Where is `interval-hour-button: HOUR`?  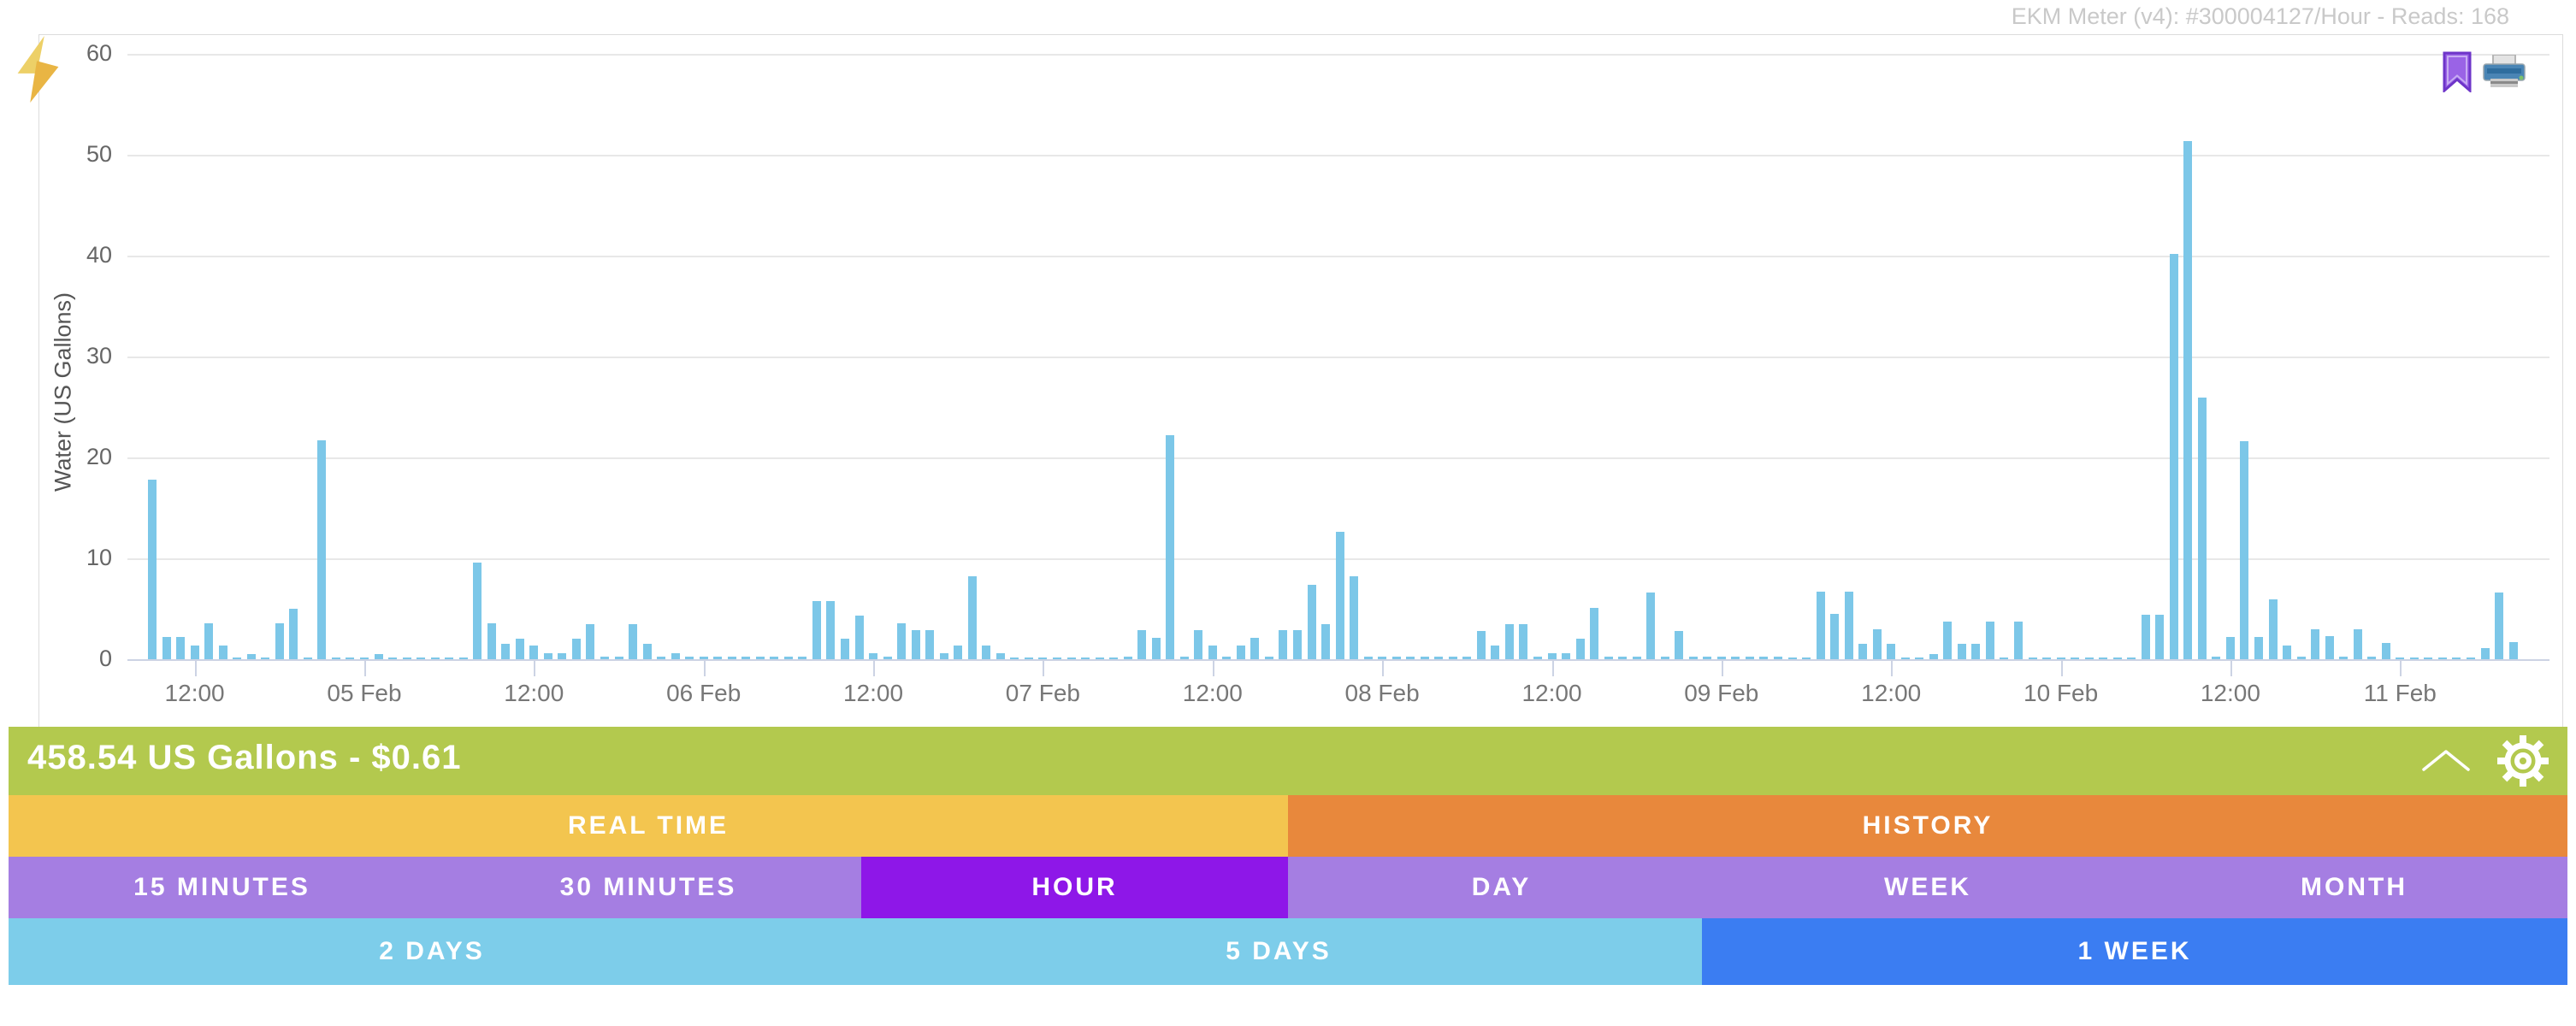
interval-hour-button: HOUR is located at coordinates (1074, 887).